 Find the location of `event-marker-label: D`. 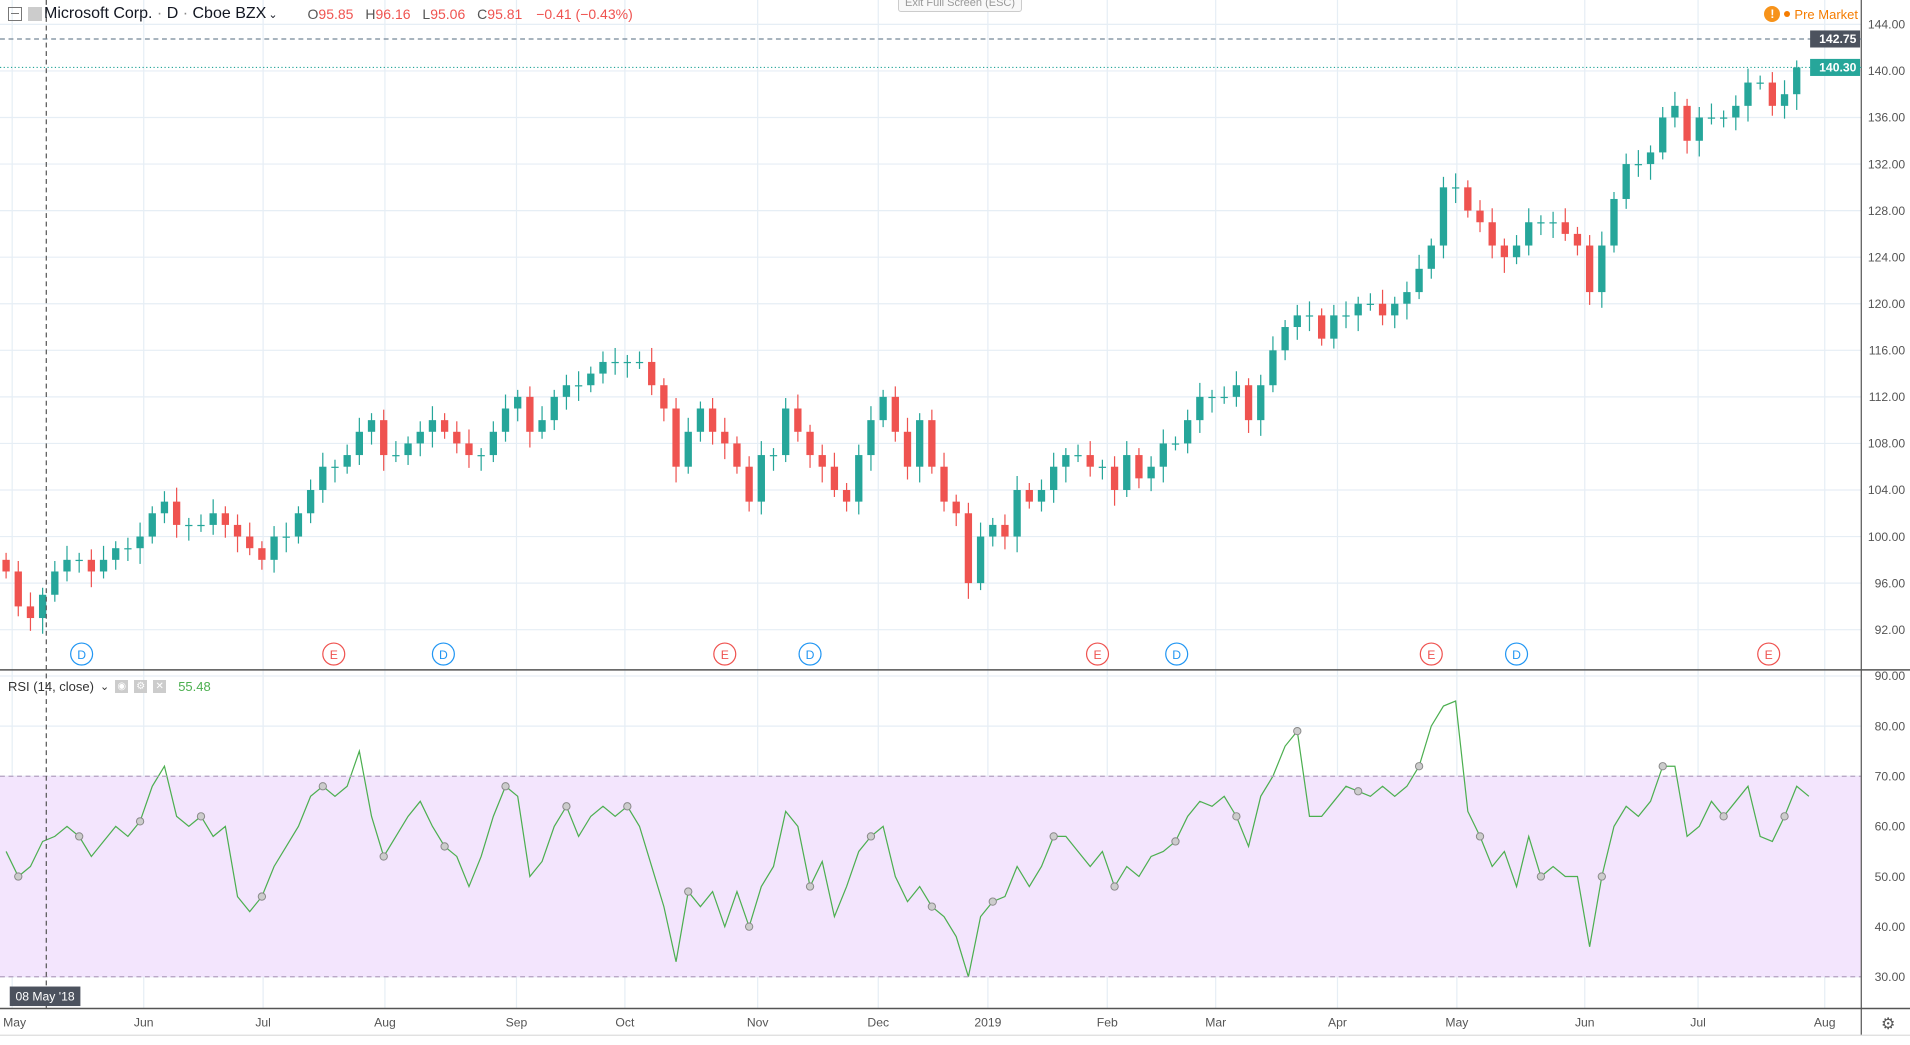

event-marker-label: D is located at coordinates (81, 655).